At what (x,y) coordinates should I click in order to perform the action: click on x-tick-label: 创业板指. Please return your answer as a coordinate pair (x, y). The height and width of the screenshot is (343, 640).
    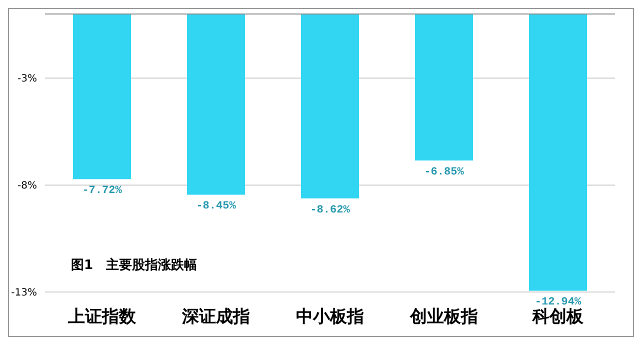
    Looking at the image, I should click on (443, 317).